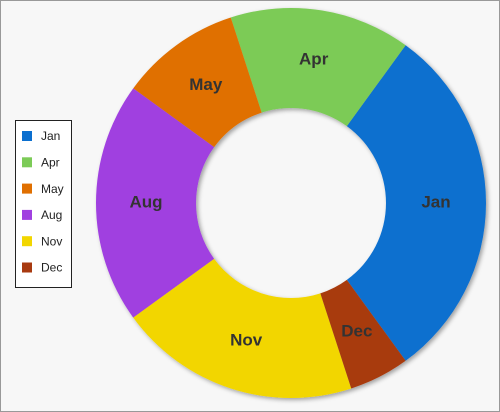 This screenshot has width=500, height=412. What do you see at coordinates (52, 189) in the screenshot?
I see `legend-label: May` at bounding box center [52, 189].